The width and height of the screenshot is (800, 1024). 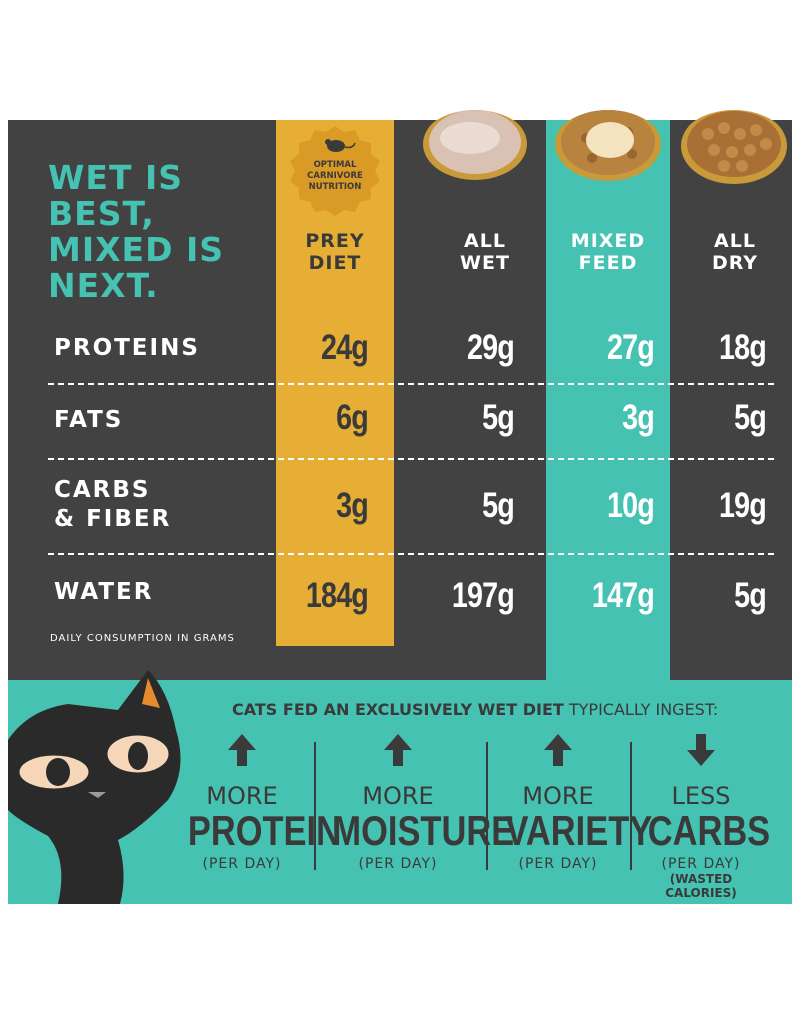 What do you see at coordinates (483, 595) in the screenshot?
I see `value-cell: 197g` at bounding box center [483, 595].